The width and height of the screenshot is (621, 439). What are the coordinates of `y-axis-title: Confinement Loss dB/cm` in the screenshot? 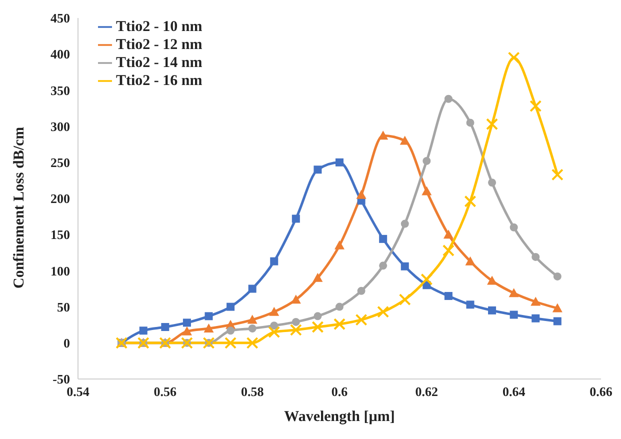 It's located at (19, 207).